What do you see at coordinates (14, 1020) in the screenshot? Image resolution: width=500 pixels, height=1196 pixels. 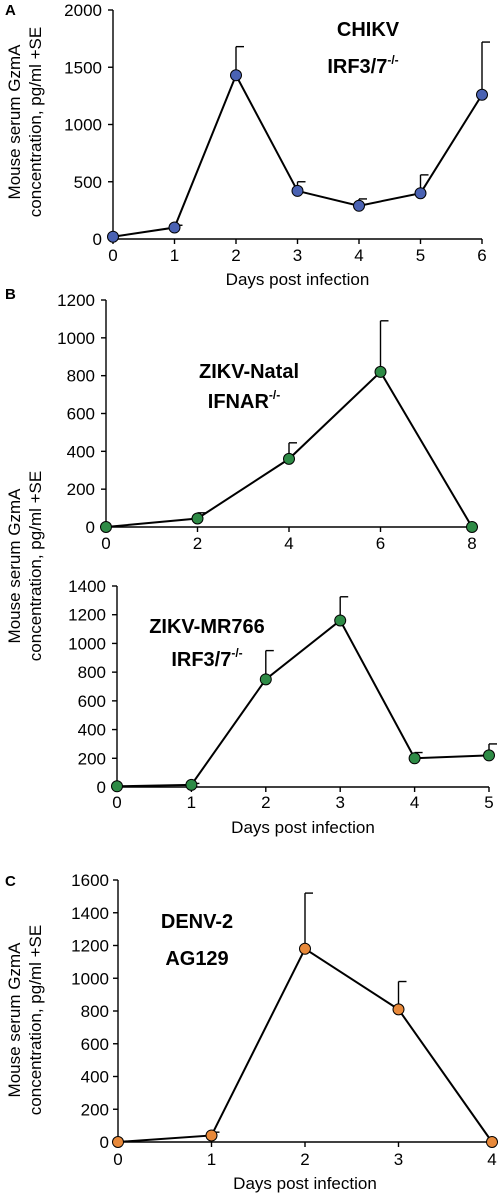 I see `y-axis-label-c-line1: Mouse serum GzmA` at bounding box center [14, 1020].